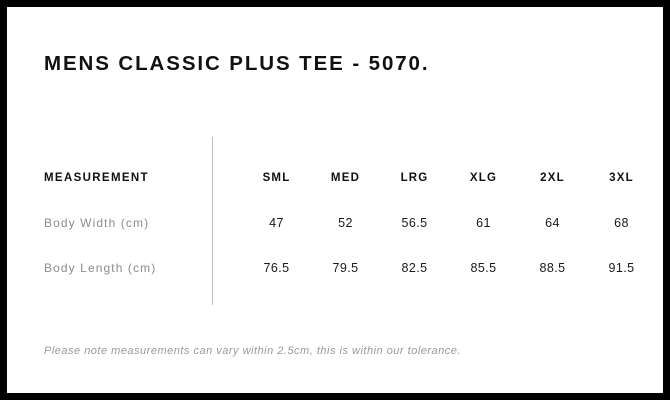 This screenshot has height=400, width=670. I want to click on cell-body-width-2xl: 64, so click(552, 223).